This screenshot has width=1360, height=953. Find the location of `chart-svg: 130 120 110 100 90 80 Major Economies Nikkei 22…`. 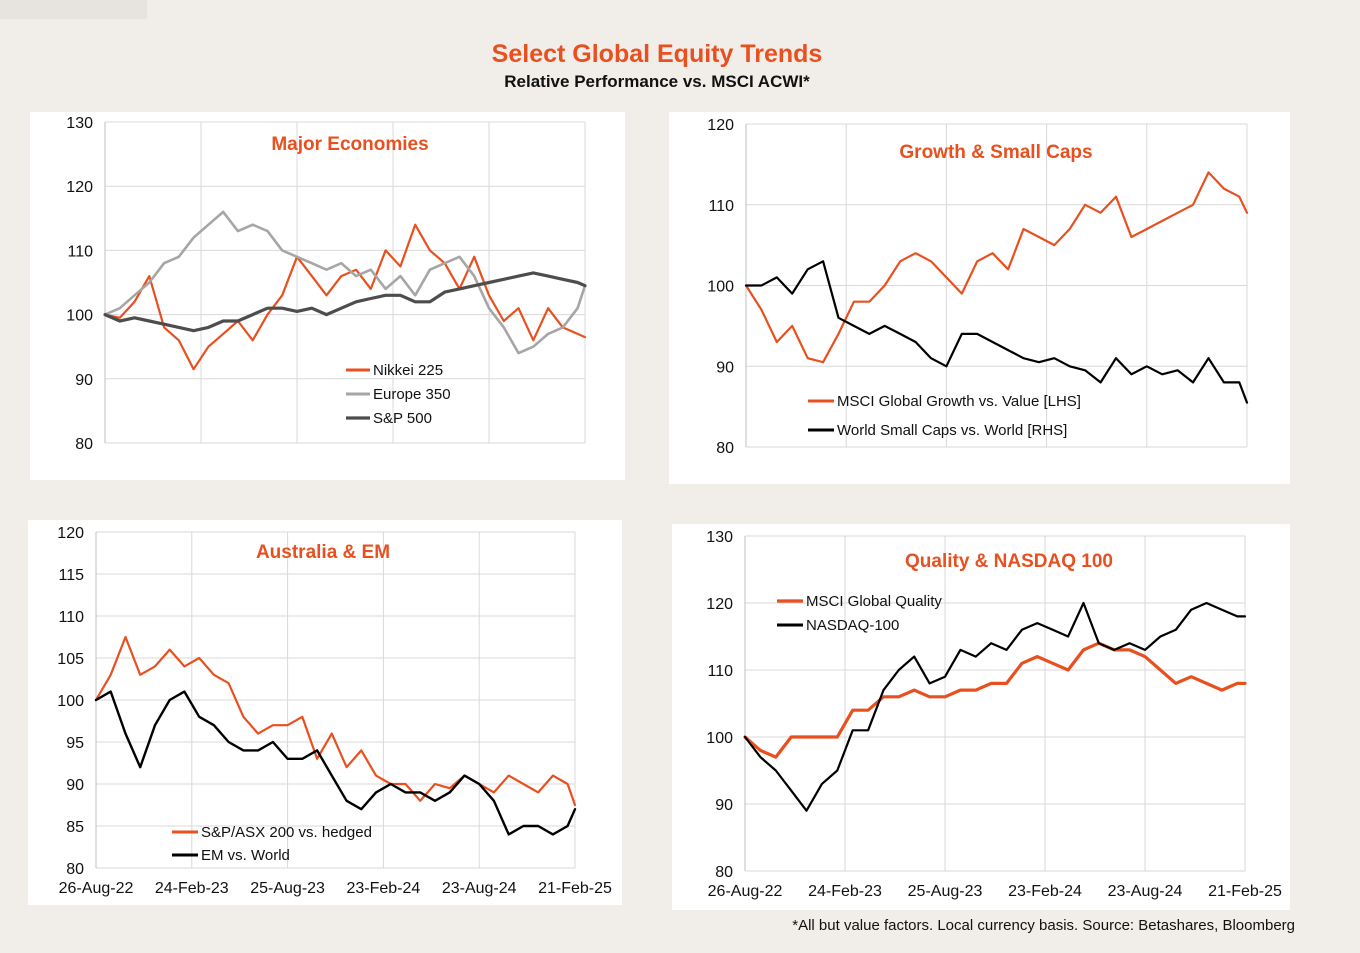

chart-svg: 130 120 110 100 90 80 Major Economies Nikkei 22… is located at coordinates (326, 284).